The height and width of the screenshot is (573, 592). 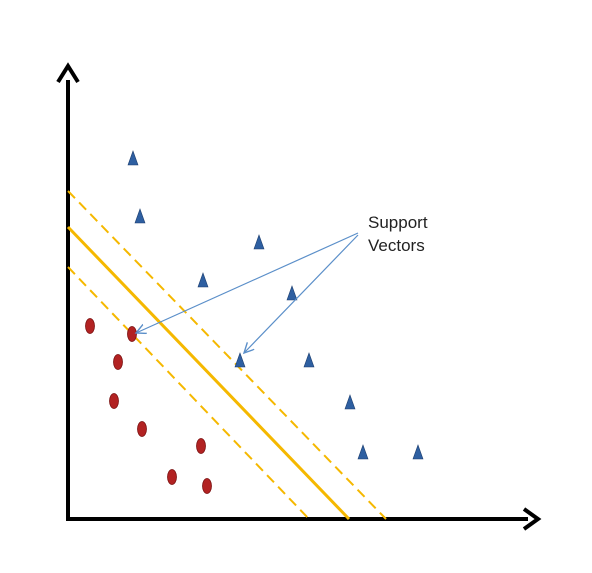 I want to click on support-vectors-label-line1: Support, so click(x=398, y=222).